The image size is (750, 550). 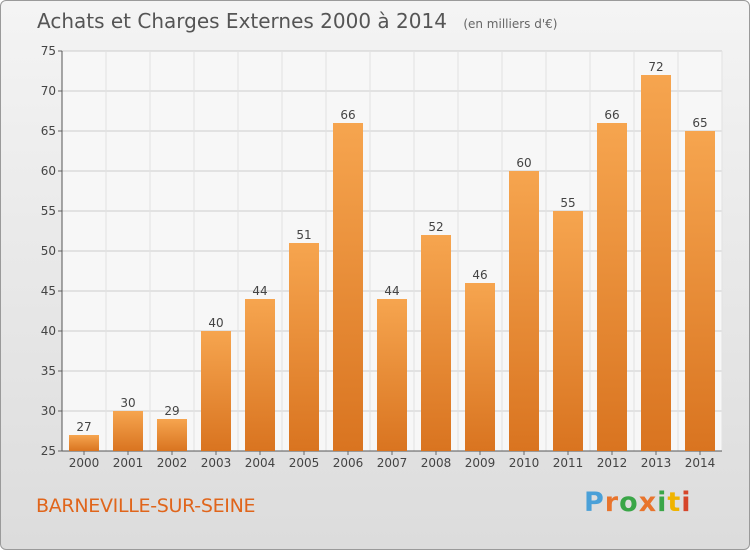 What do you see at coordinates (215, 323) in the screenshot?
I see `data-label: 40` at bounding box center [215, 323].